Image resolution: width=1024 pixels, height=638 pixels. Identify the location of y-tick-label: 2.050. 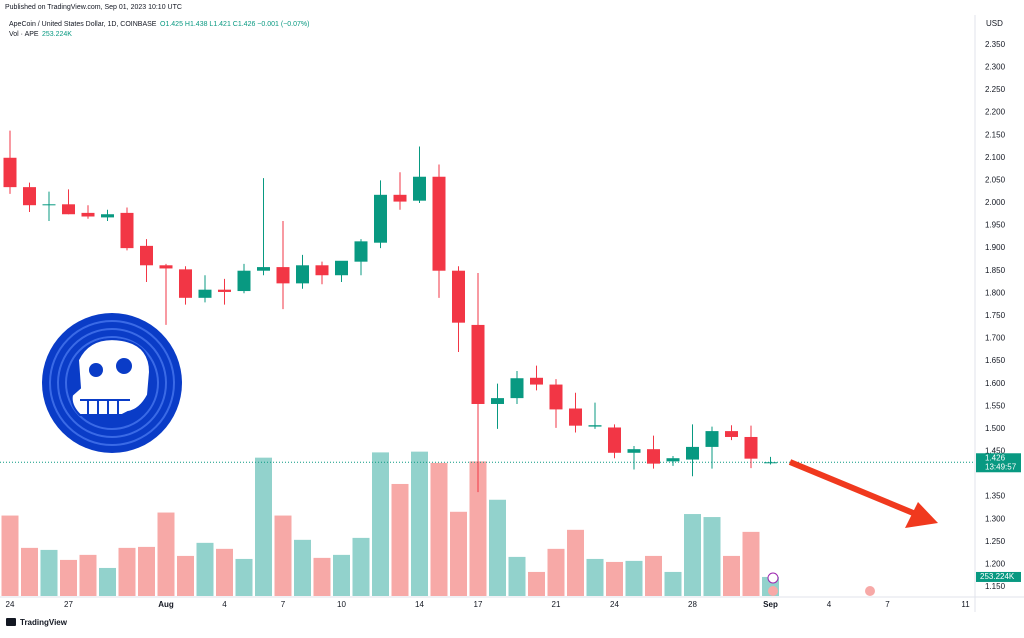
(995, 179).